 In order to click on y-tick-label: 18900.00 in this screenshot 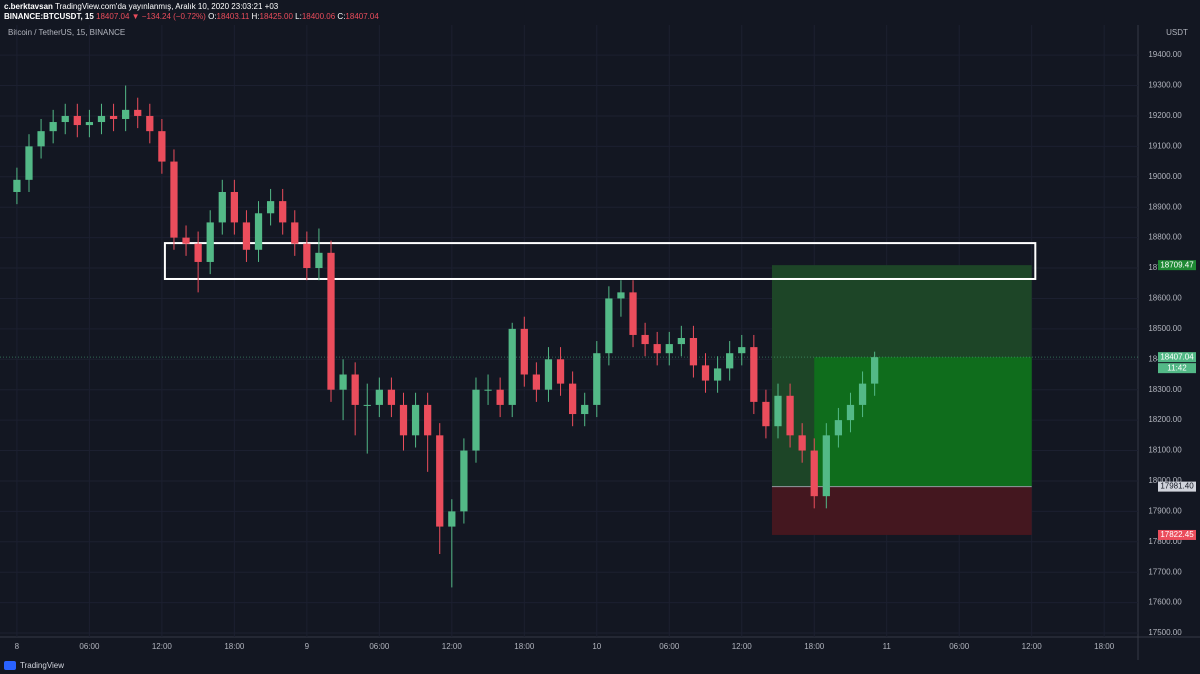, I will do `click(1165, 206)`.